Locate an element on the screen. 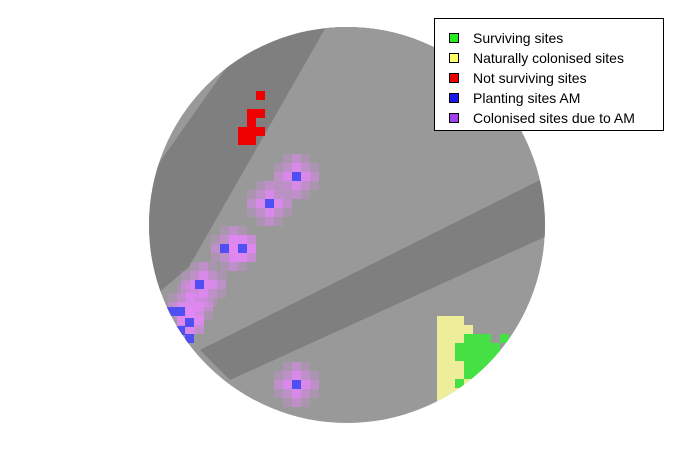 The image size is (693, 451). legend-item-planting-am: Planting sites AM is located at coordinates (556, 98).